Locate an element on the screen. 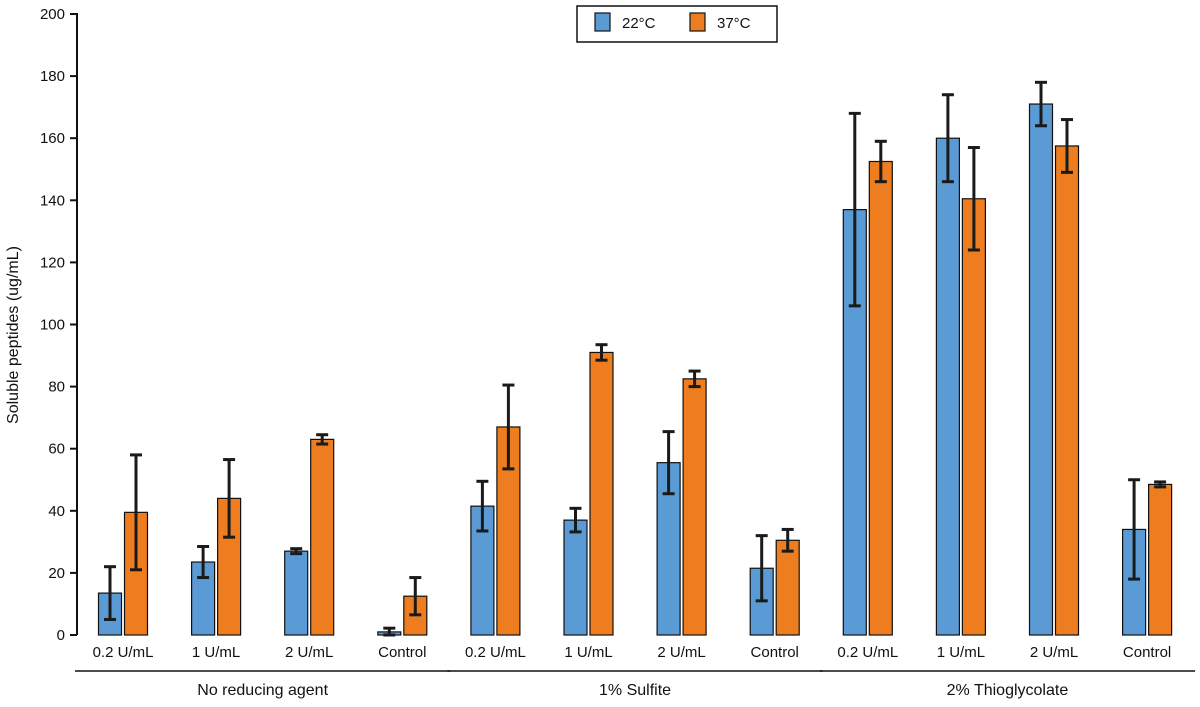 Image resolution: width=1200 pixels, height=707 pixels. y-tick-label-160: 160 is located at coordinates (52, 138).